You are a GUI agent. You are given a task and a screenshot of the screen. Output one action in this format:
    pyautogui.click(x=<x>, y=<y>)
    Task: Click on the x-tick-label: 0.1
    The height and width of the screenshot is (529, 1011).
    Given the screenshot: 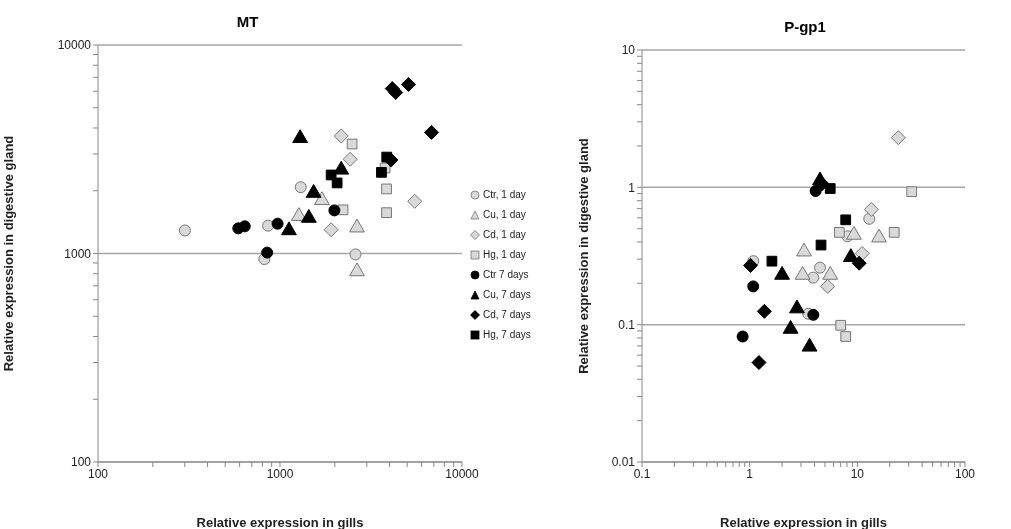 What is the action you would take?
    pyautogui.click(x=642, y=473)
    